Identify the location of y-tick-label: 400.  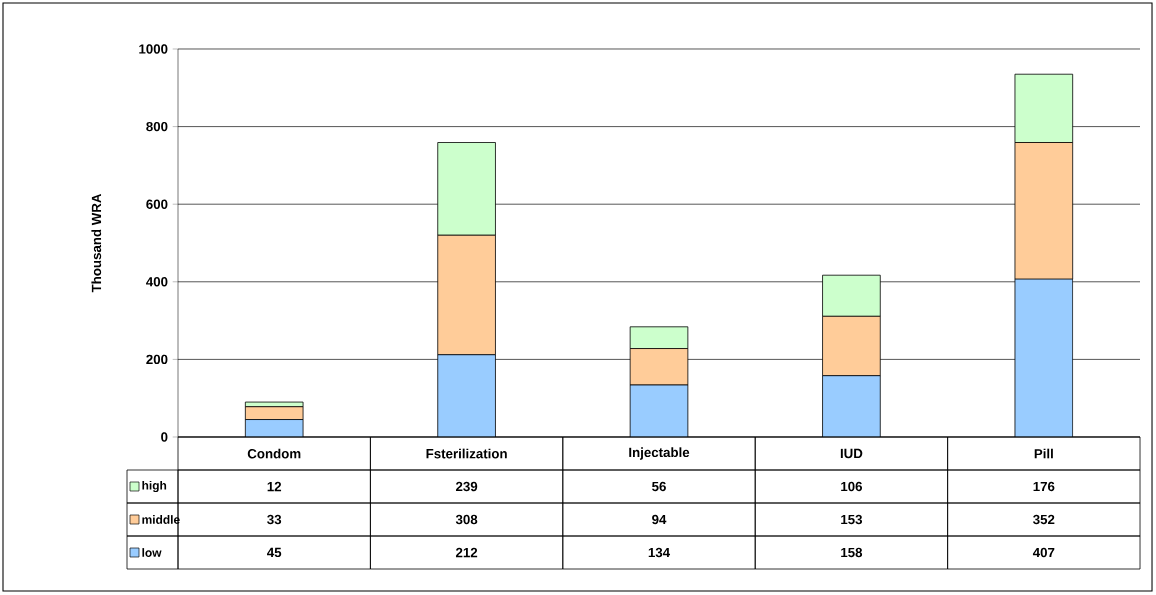
(157, 282).